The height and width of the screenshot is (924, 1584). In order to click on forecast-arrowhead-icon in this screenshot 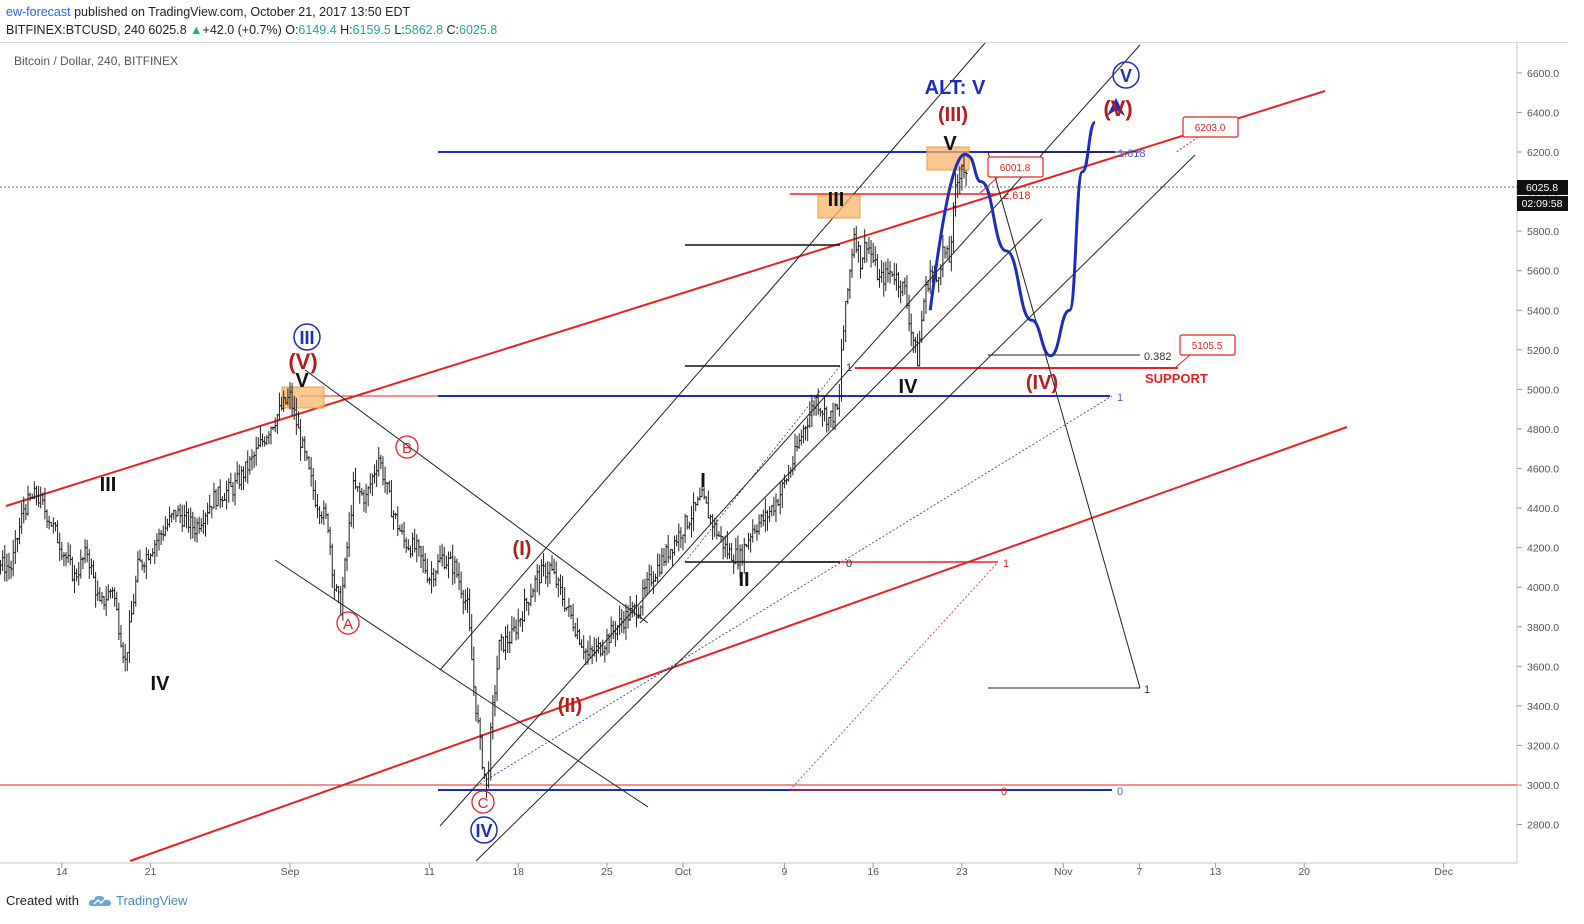, I will do `click(1116, 107)`.